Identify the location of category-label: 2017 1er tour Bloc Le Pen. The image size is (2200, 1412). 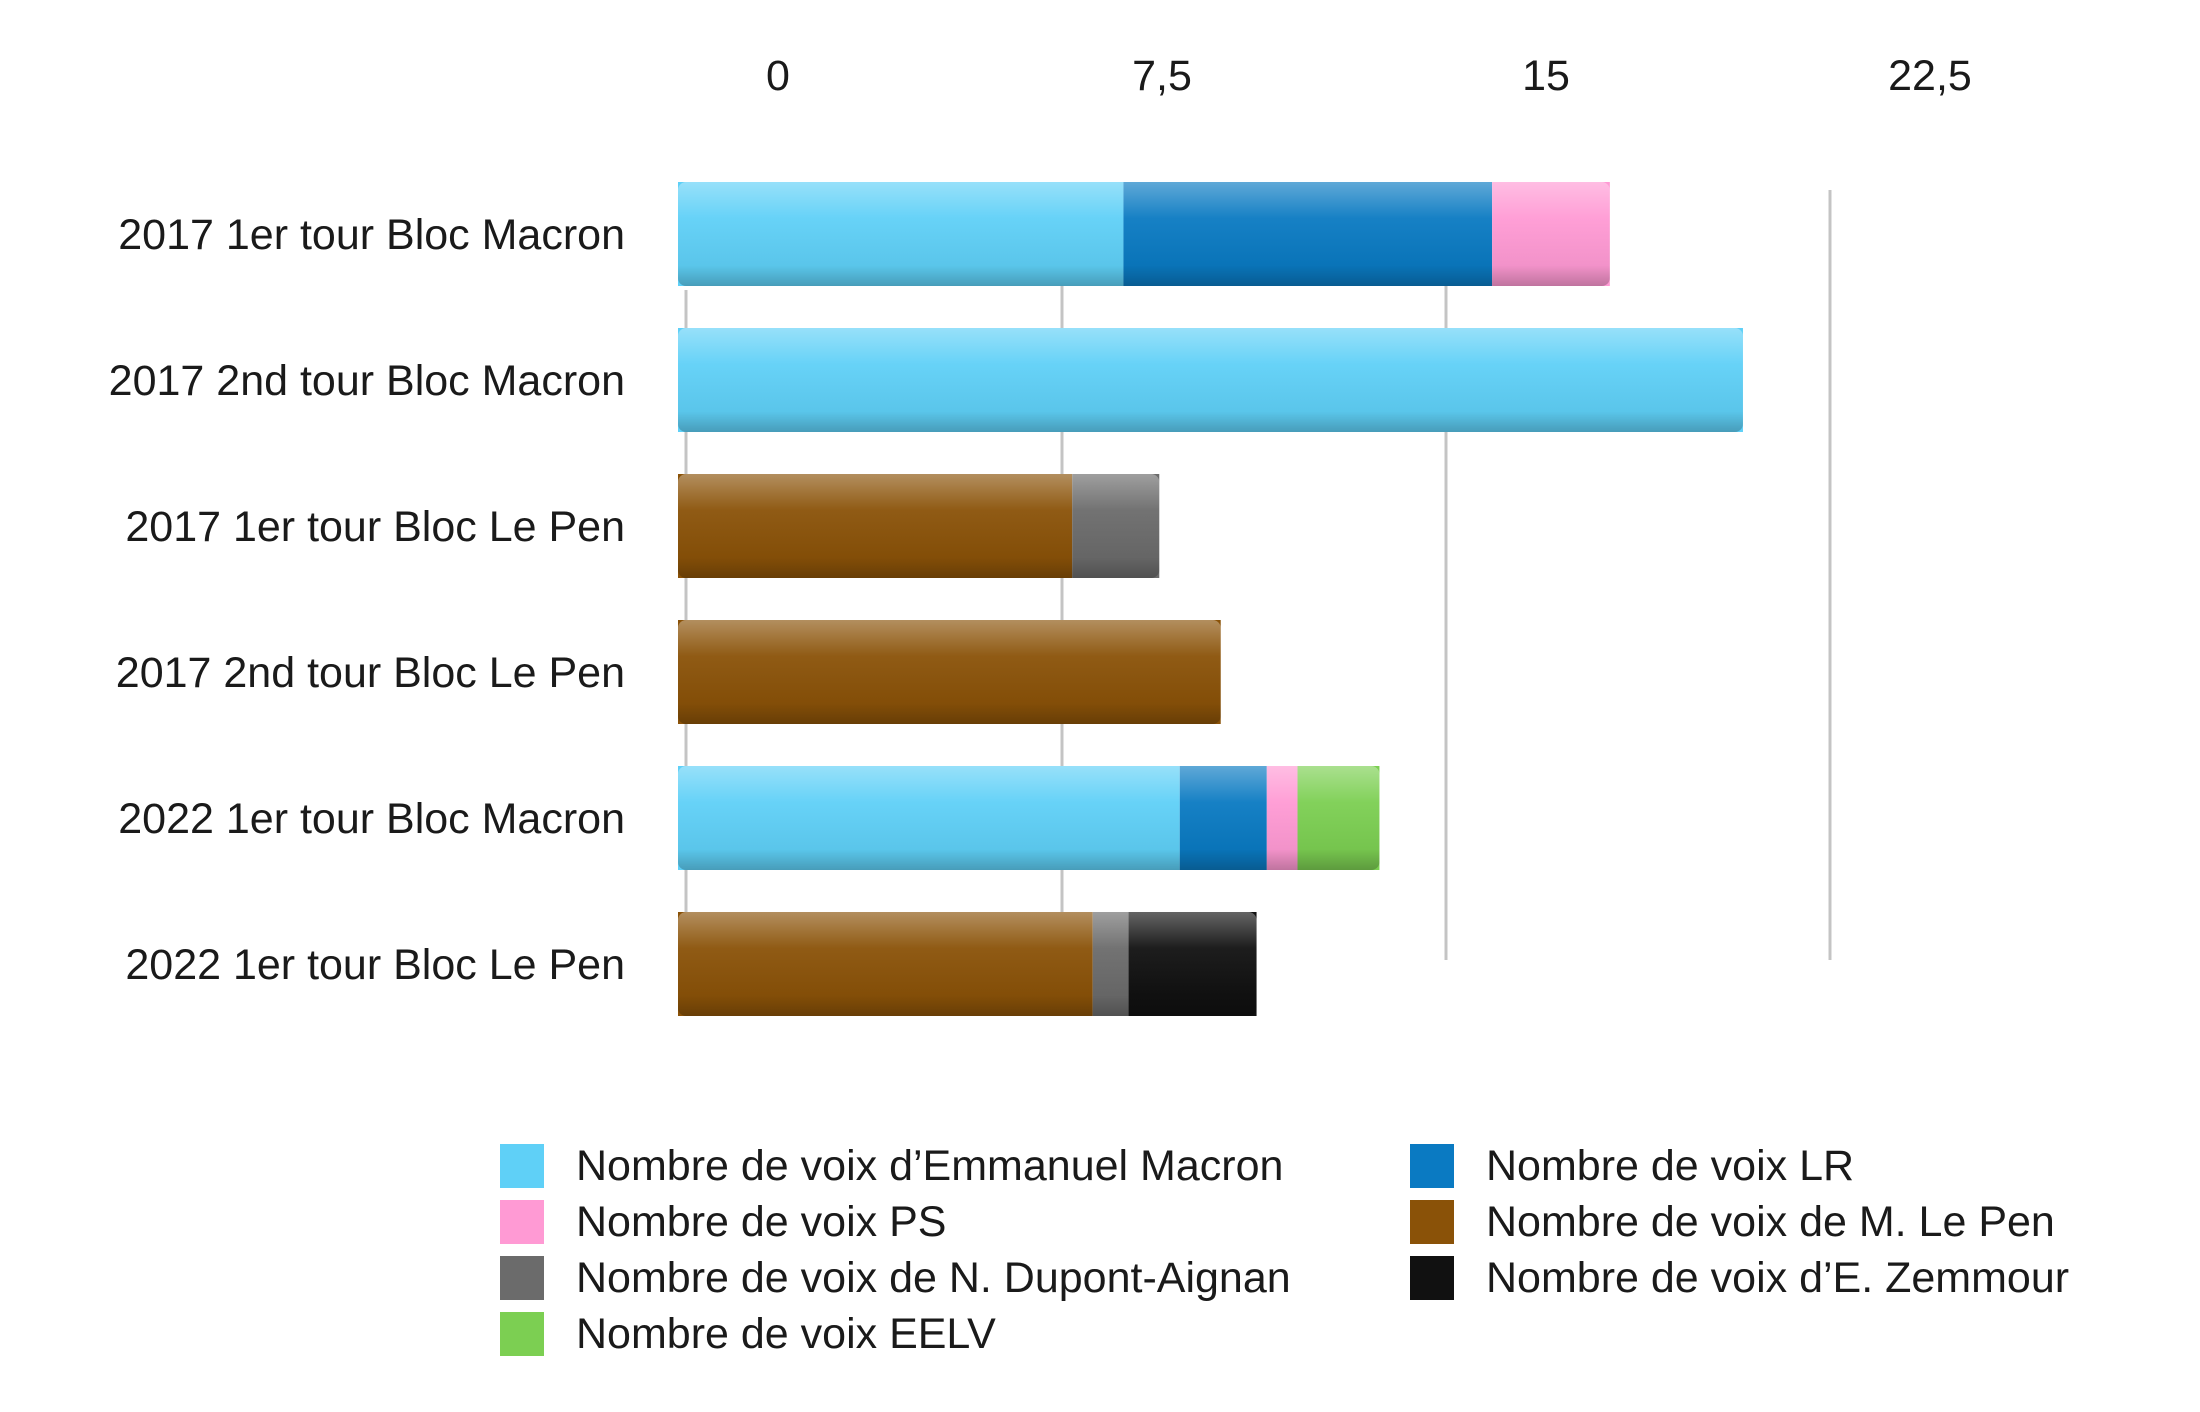
(375, 527).